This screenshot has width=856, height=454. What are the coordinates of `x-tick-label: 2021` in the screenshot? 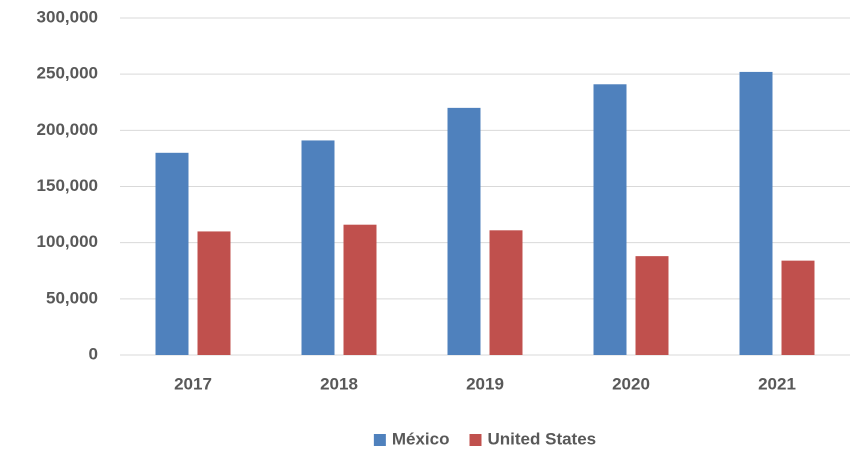 It's located at (777, 383).